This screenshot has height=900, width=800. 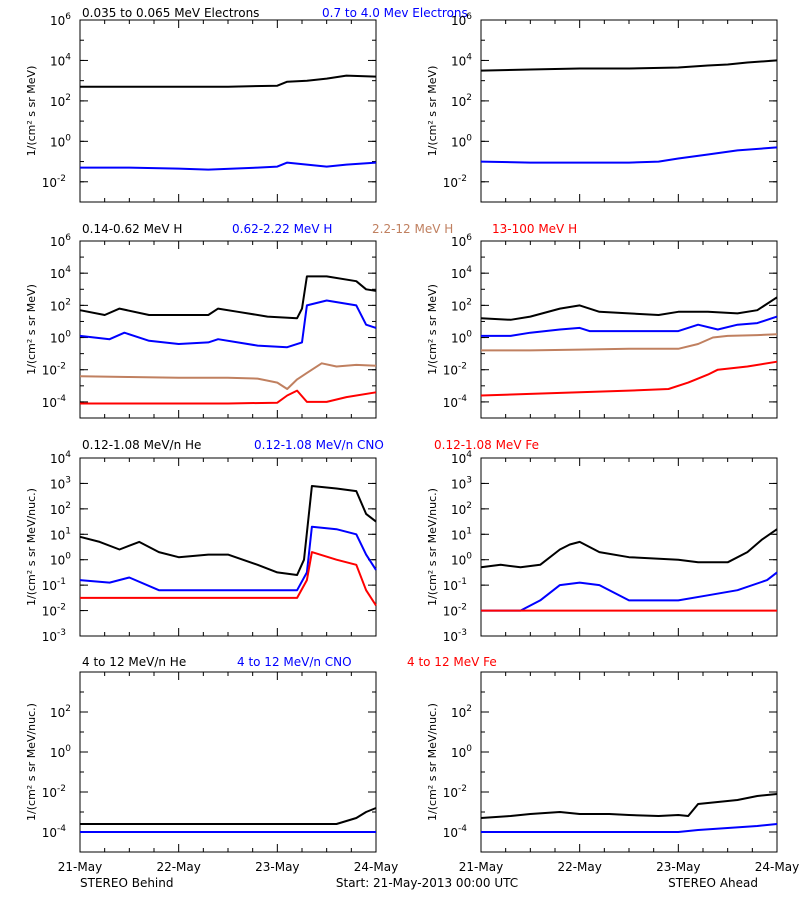 What do you see at coordinates (319, 445) in the screenshot?
I see `legend-2-1: 0.12-1.08 MeV/n CNO` at bounding box center [319, 445].